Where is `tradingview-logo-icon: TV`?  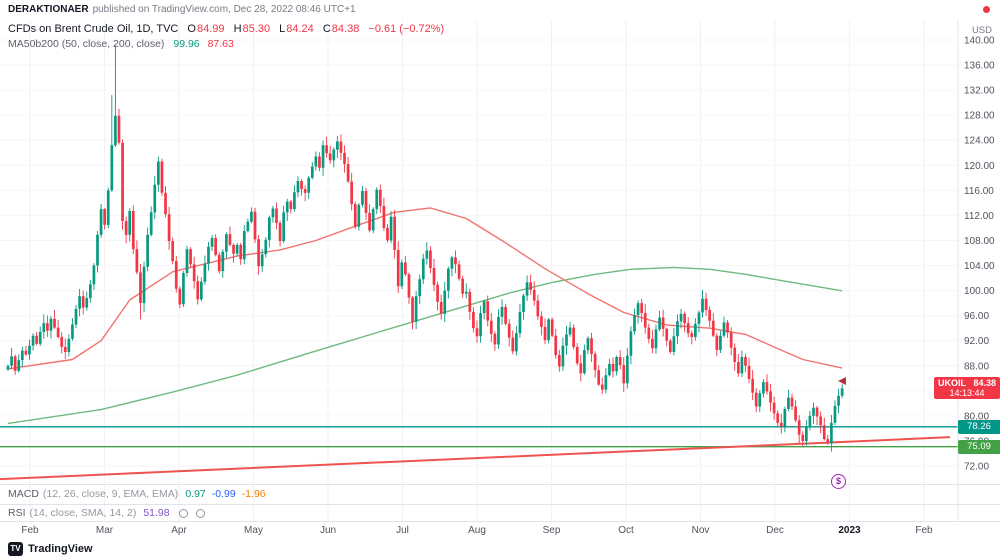
tradingview-logo-icon: TV is located at coordinates (15, 549).